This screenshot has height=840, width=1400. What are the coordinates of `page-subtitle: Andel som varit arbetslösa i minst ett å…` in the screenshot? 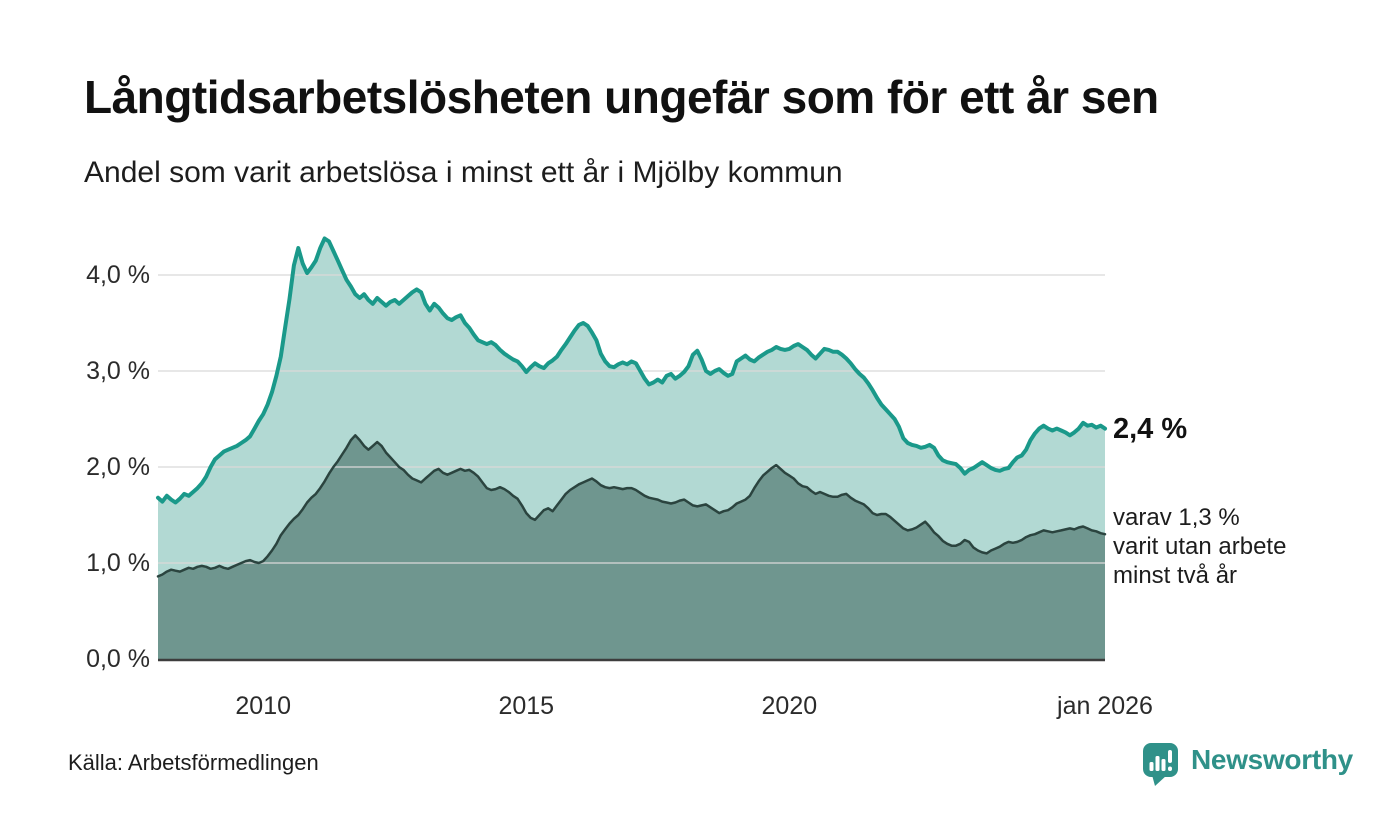 It's located at (463, 172).